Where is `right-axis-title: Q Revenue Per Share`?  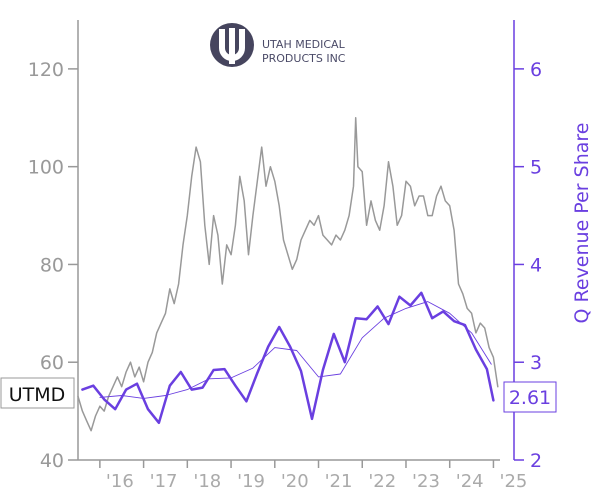 right-axis-title: Q Revenue Per Share is located at coordinates (582, 223).